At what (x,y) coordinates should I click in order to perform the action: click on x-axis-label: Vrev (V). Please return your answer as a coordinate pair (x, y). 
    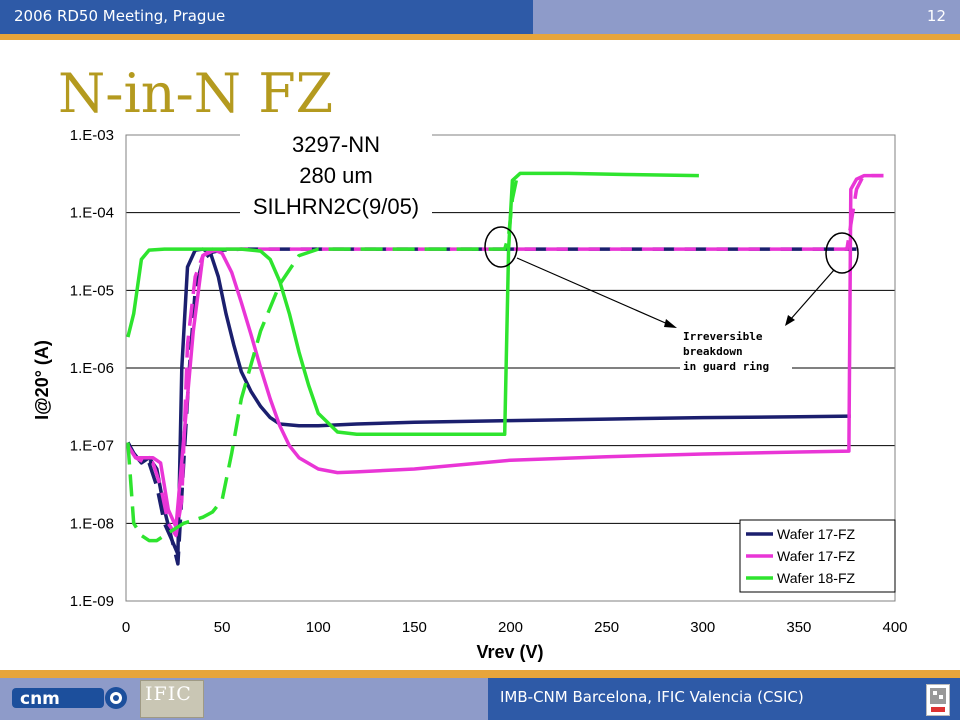
    Looking at the image, I should click on (509, 652).